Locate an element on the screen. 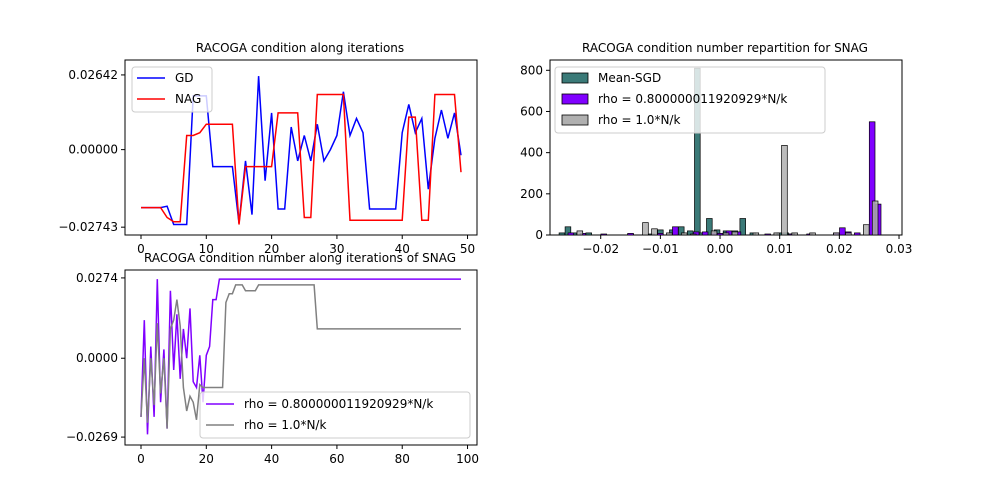 This screenshot has width=1000, height=500. series-line-nag is located at coordinates (301, 159).